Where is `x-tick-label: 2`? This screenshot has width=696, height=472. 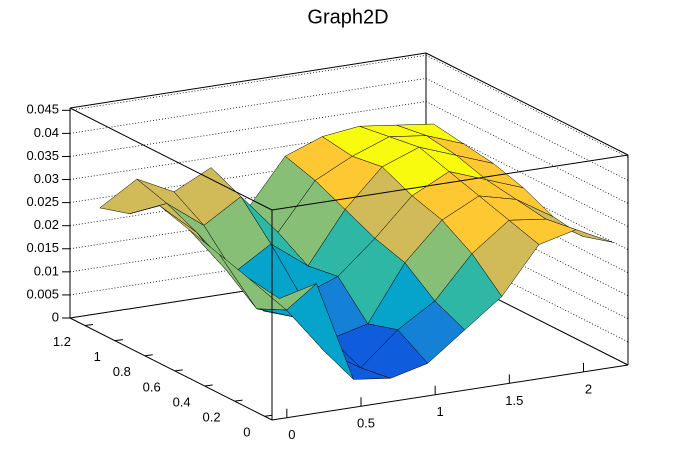
x-tick-label: 2 is located at coordinates (588, 388).